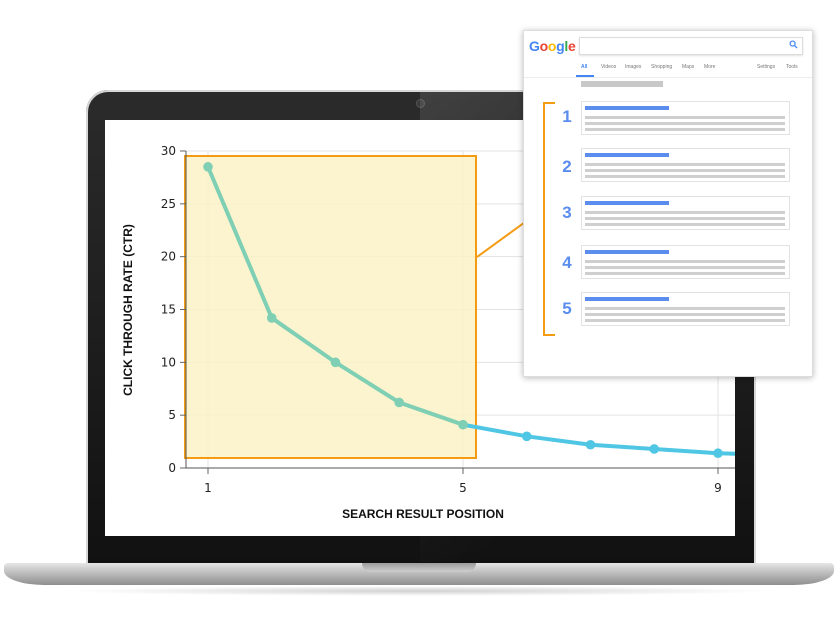 Image resolution: width=839 pixels, height=617 pixels. I want to click on x-axis-label: SEARCH RESULT POSITION, so click(423, 514).